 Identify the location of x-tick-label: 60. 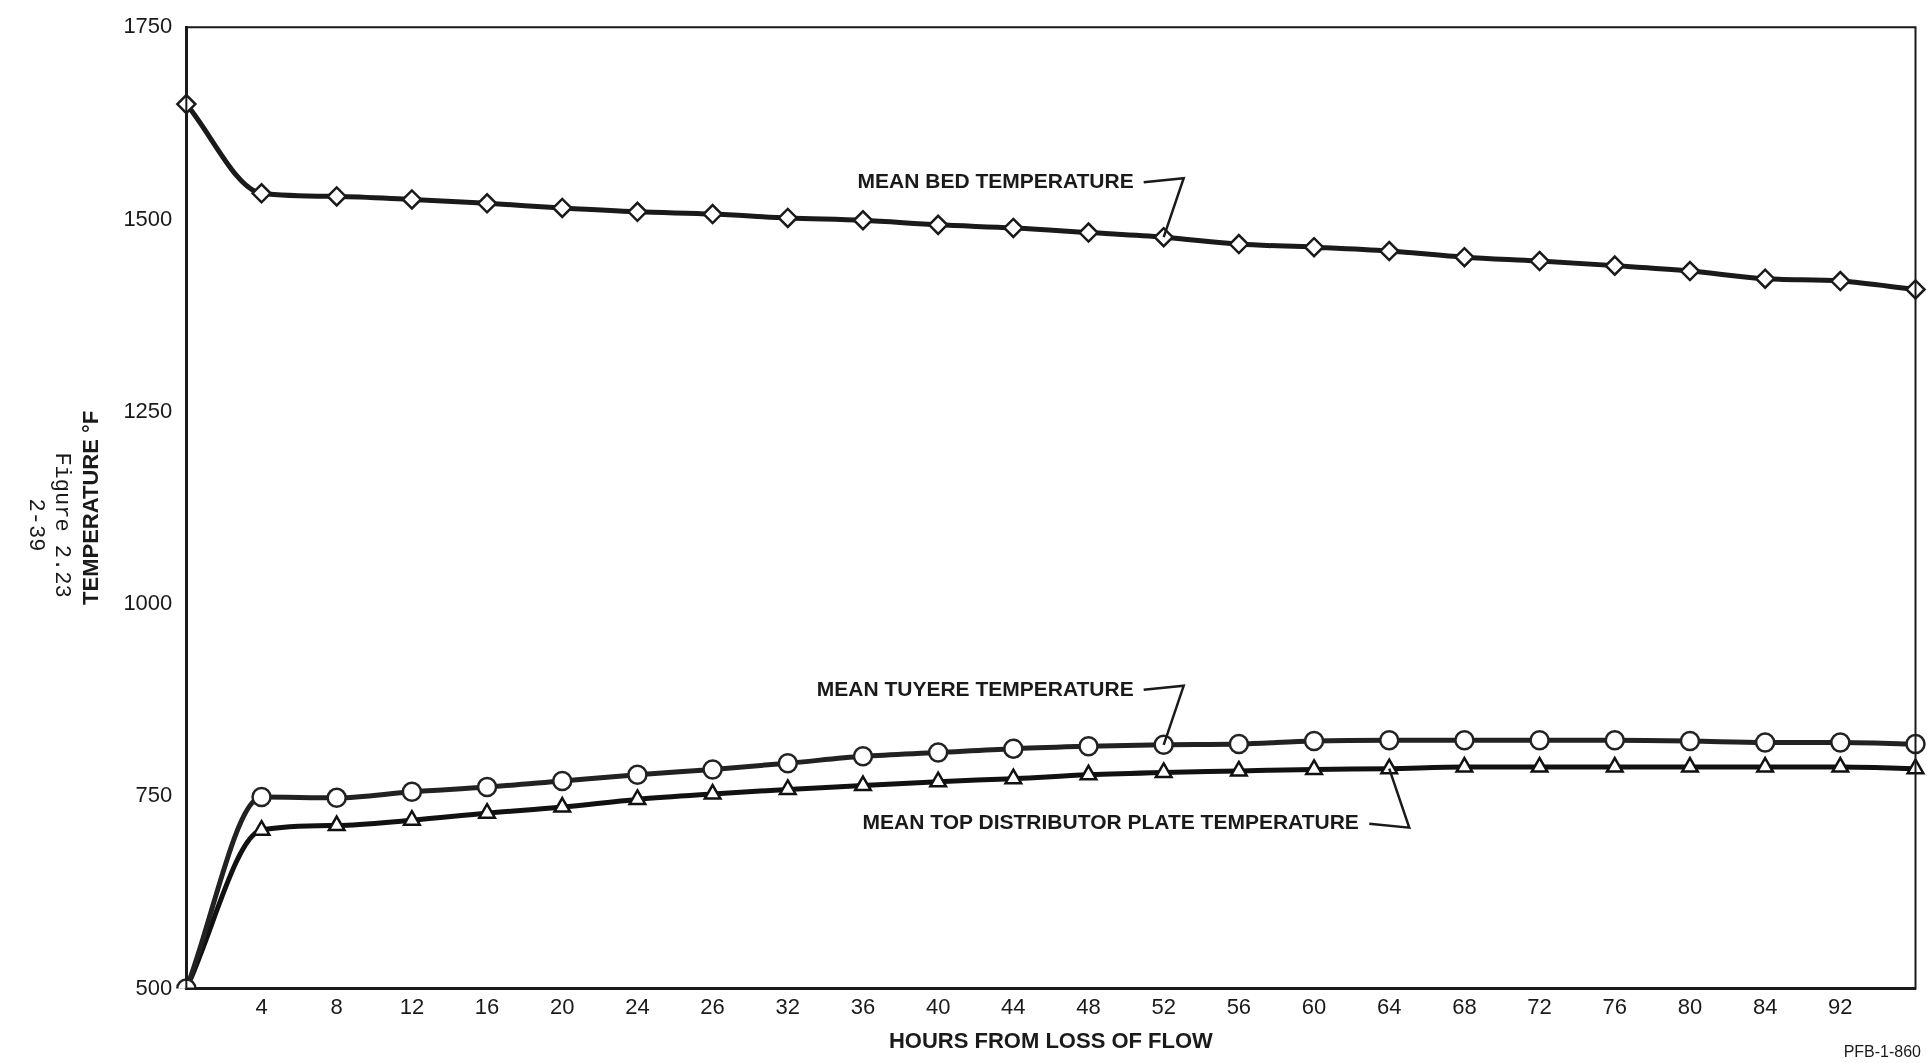
(1314, 1006).